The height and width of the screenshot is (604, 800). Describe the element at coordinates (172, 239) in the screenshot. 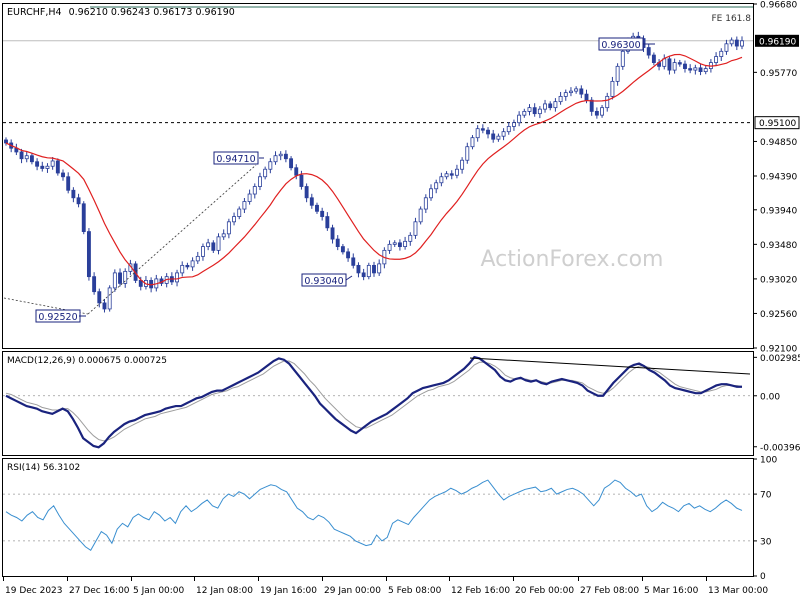

I see `trend-line-dashed` at that location.